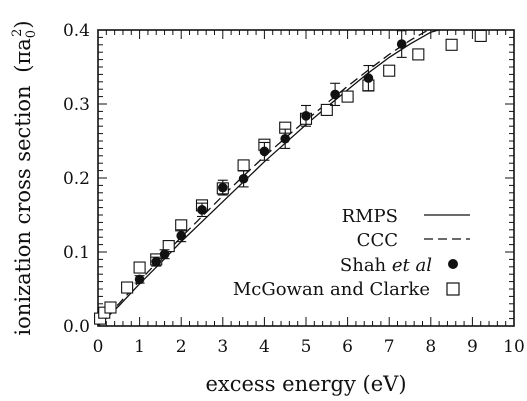  I want to click on legend-label-shah: Shah et al, so click(386, 265).